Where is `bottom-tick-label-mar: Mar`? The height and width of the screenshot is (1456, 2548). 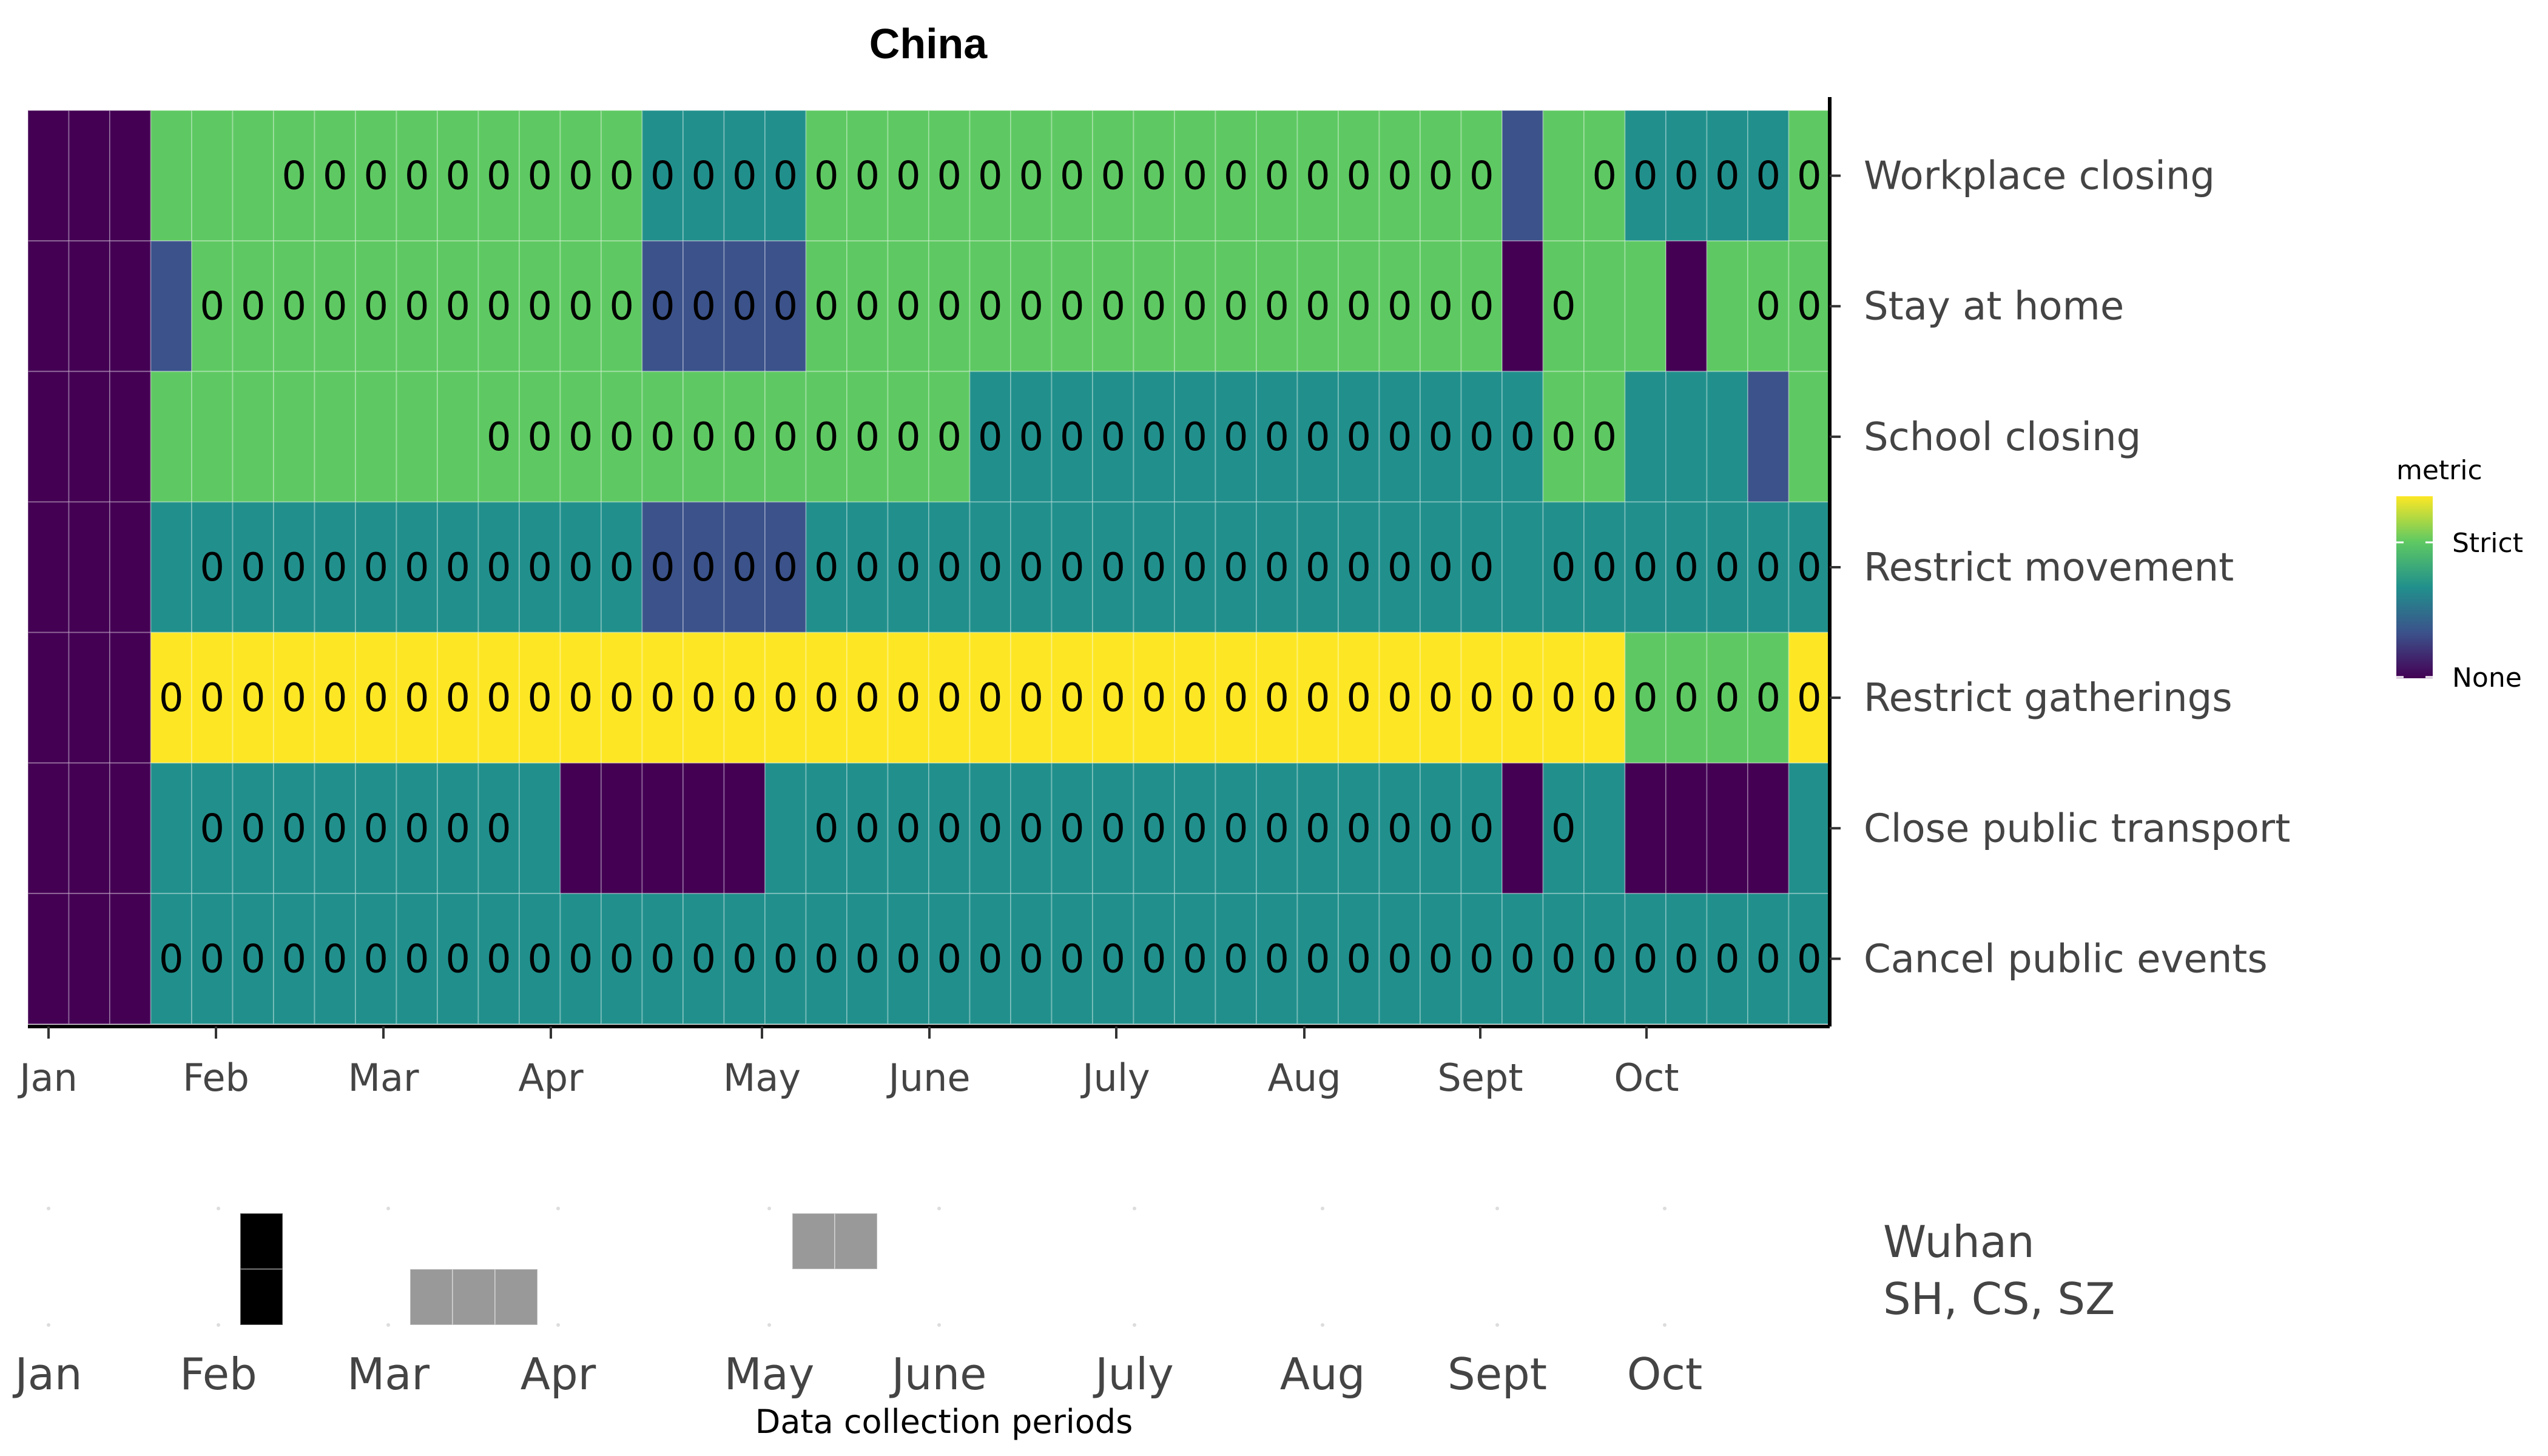 bottom-tick-label-mar: Mar is located at coordinates (388, 1374).